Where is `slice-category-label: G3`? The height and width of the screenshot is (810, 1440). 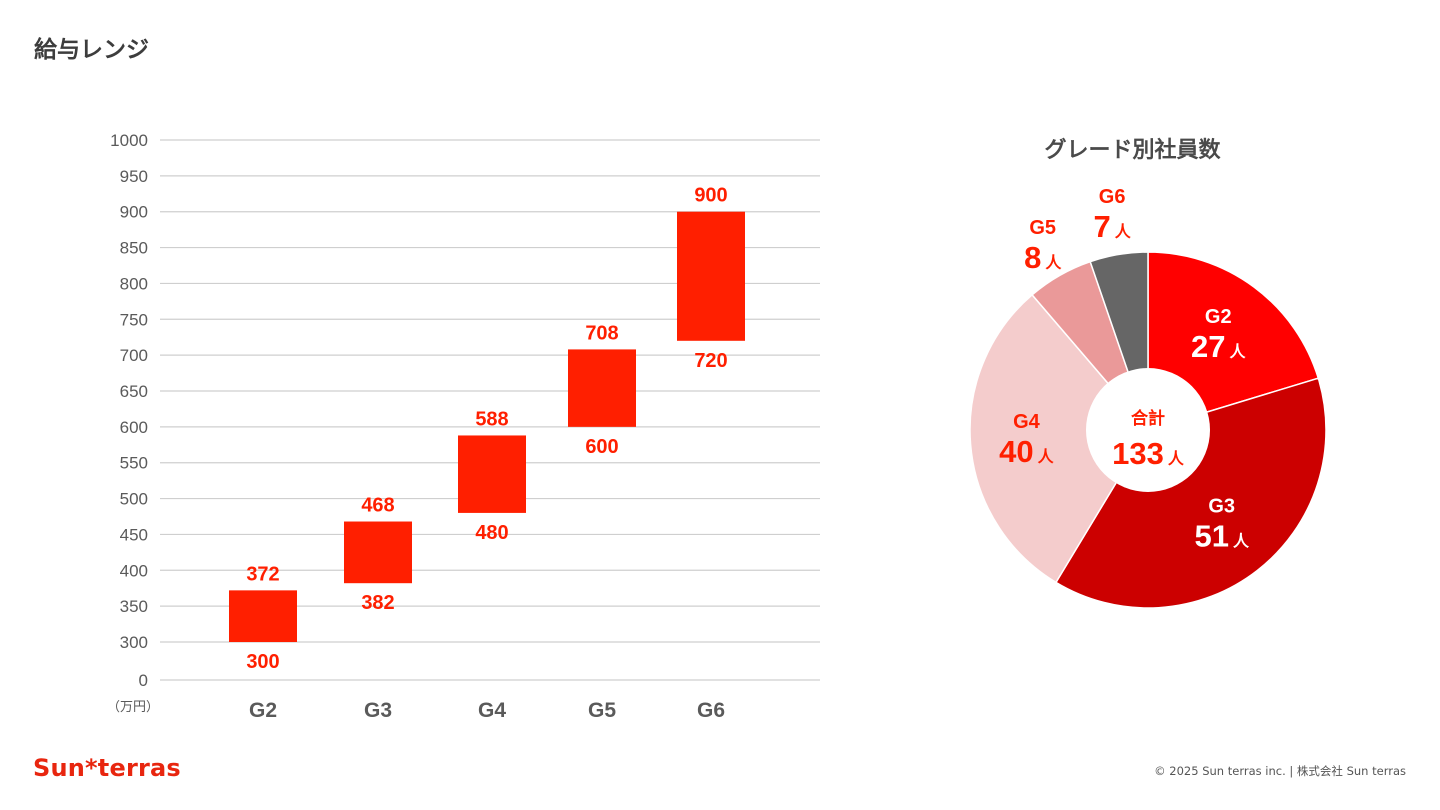 slice-category-label: G3 is located at coordinates (1221, 507).